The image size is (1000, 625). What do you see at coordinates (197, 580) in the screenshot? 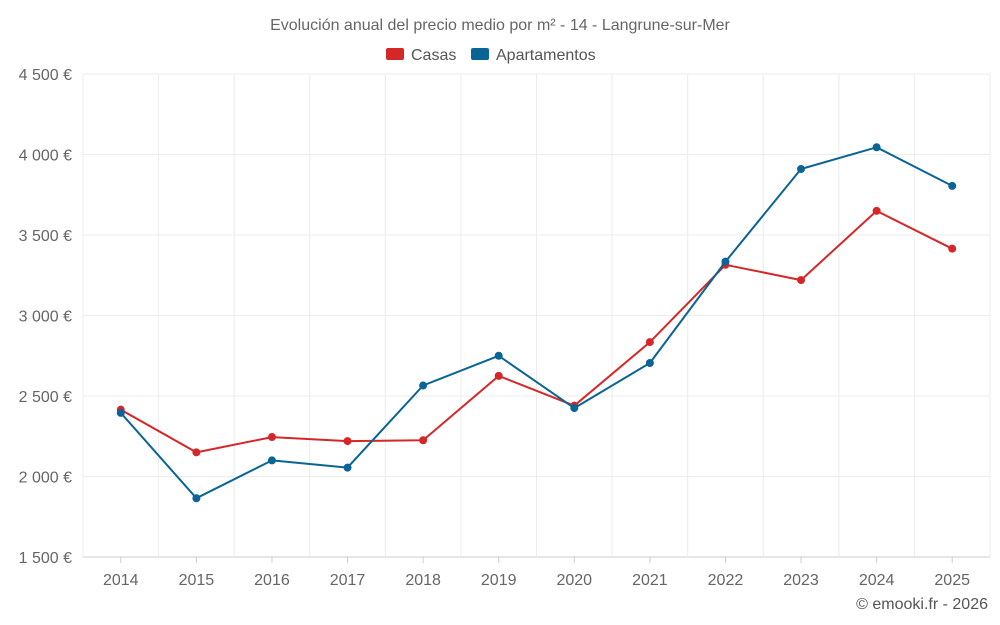
I see `x-tick-label: 2015` at bounding box center [197, 580].